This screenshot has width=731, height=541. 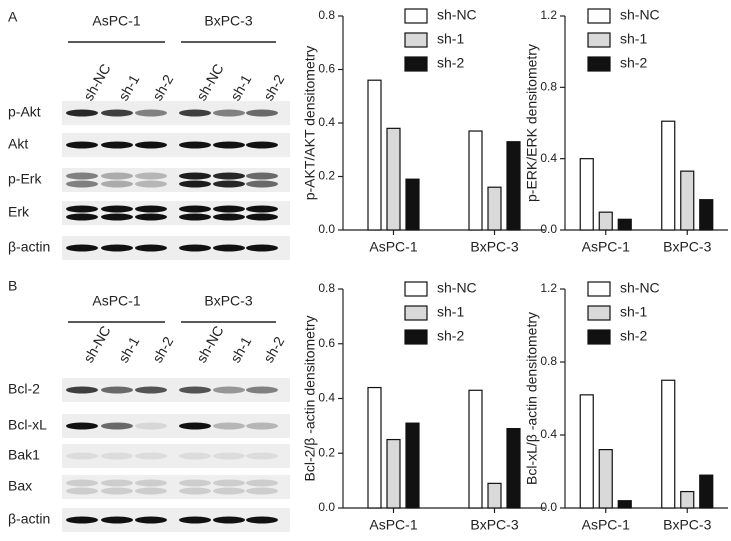 I want to click on y-tick-label: 0.0, so click(x=548, y=229).